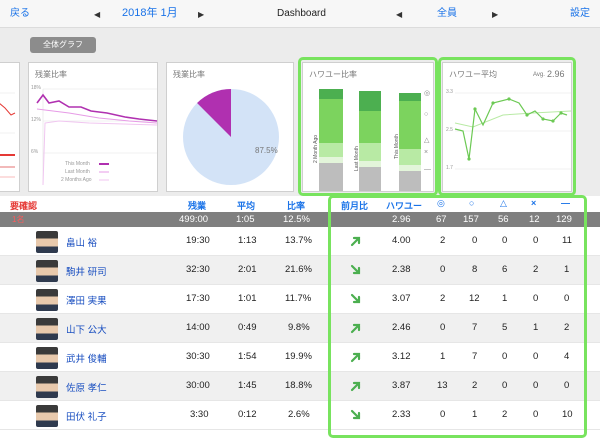 The image size is (600, 438). I want to click on m5-cell: 0, so click(567, 298).